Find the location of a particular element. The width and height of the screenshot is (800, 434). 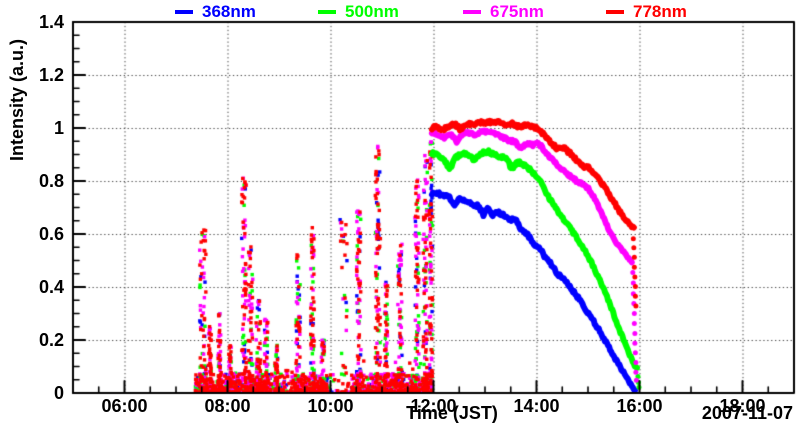

x-tick-label: 16:00 is located at coordinates (639, 406).